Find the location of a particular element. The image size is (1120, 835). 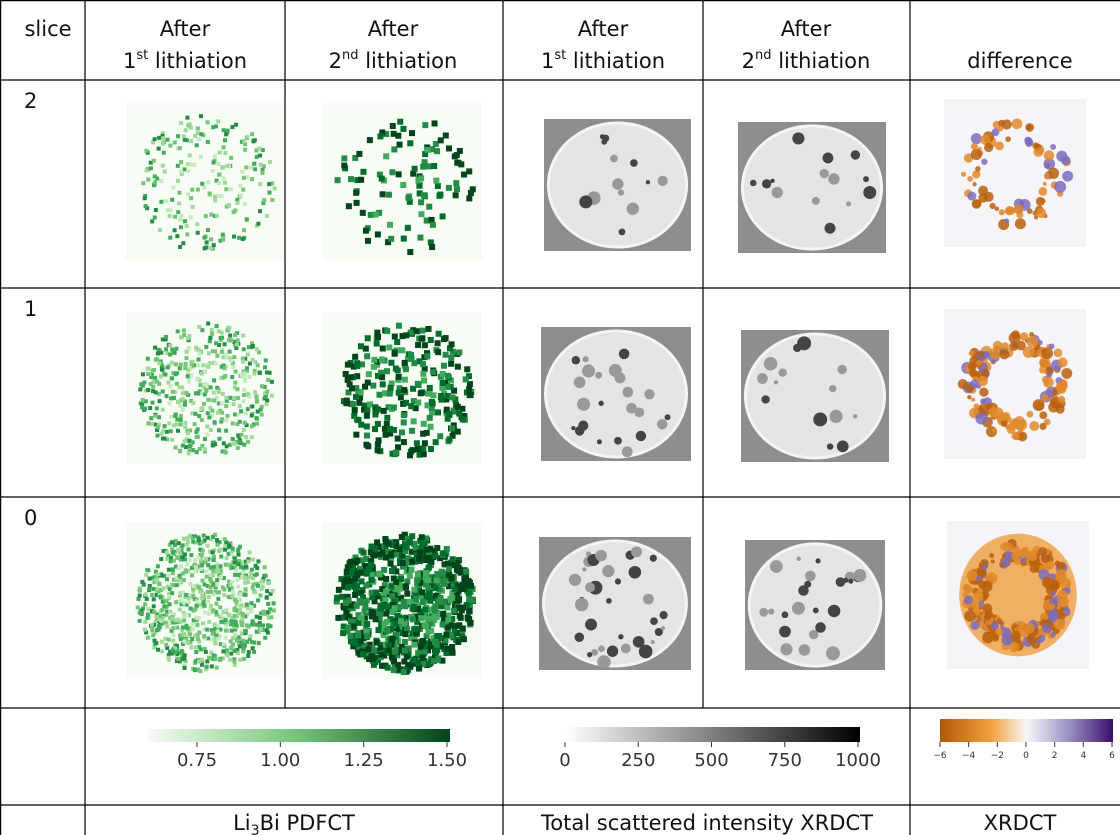

colorbar-tick-label: 2 is located at coordinates (1055, 756).